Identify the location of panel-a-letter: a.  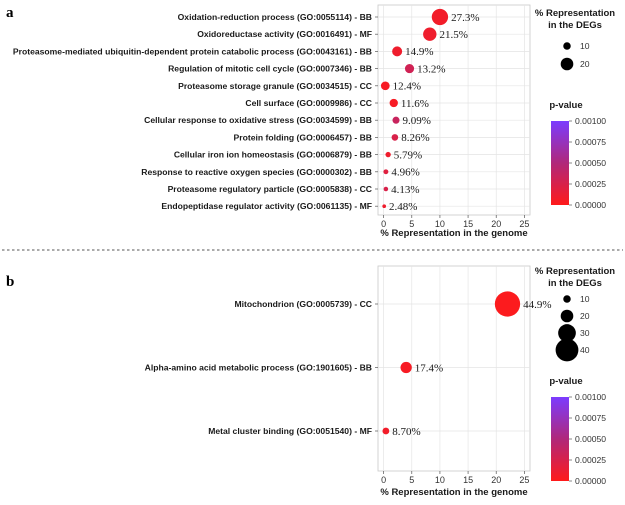
(10, 13).